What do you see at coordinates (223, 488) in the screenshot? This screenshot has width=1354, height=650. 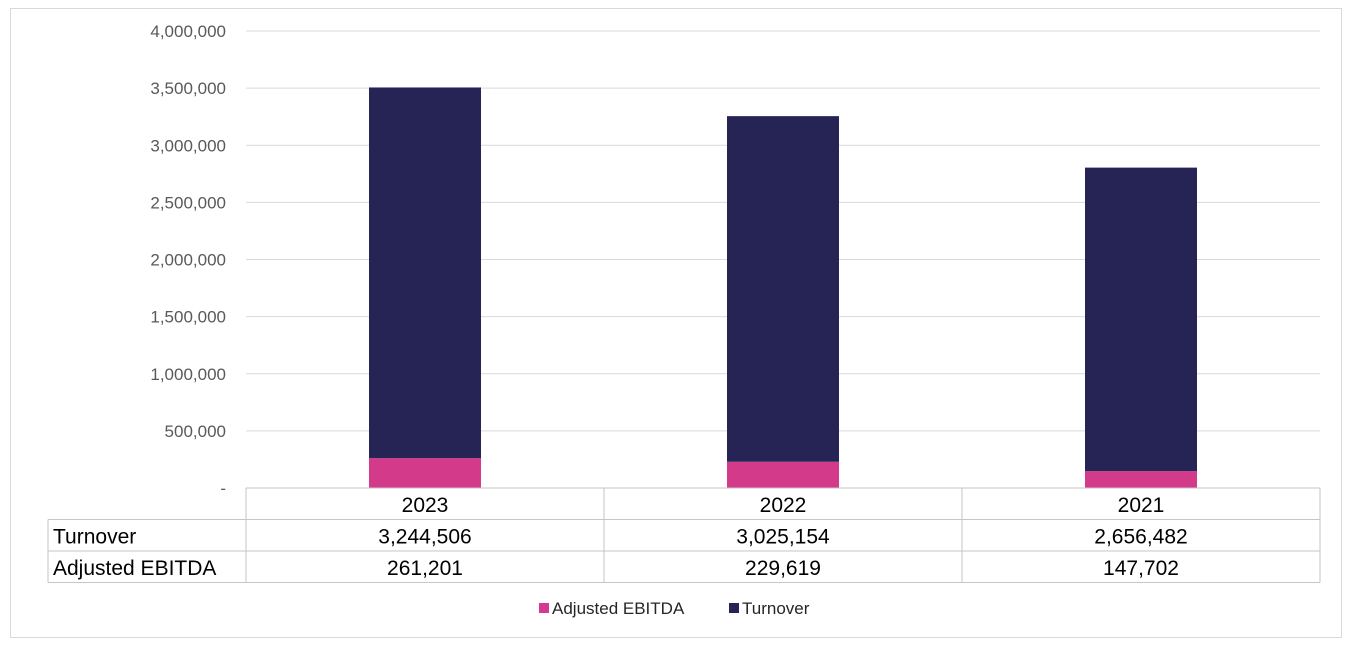 I see `y-tick-label: -` at bounding box center [223, 488].